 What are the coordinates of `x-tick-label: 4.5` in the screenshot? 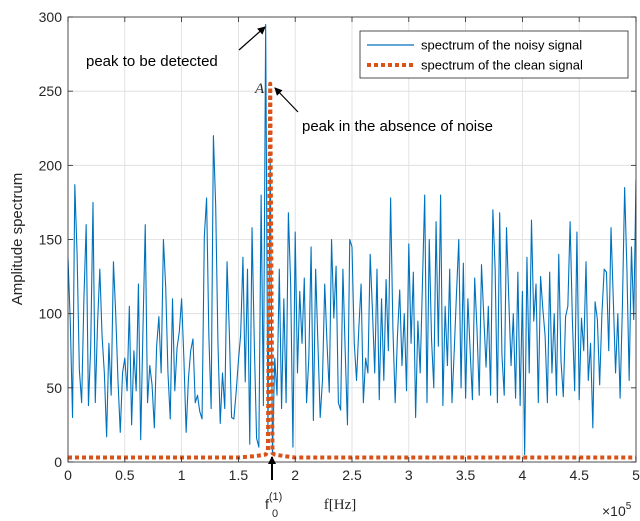 It's located at (579, 475).